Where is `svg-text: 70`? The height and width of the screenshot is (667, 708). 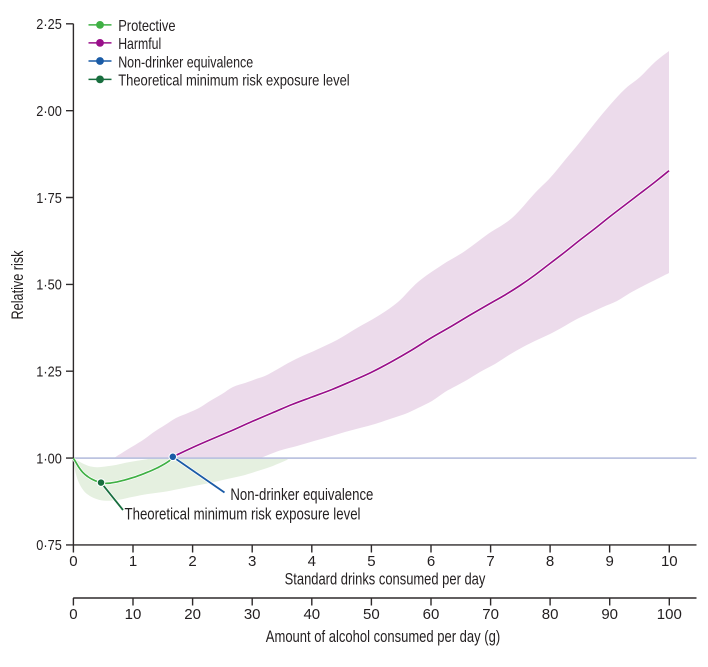 svg-text: 70 is located at coordinates (490, 614).